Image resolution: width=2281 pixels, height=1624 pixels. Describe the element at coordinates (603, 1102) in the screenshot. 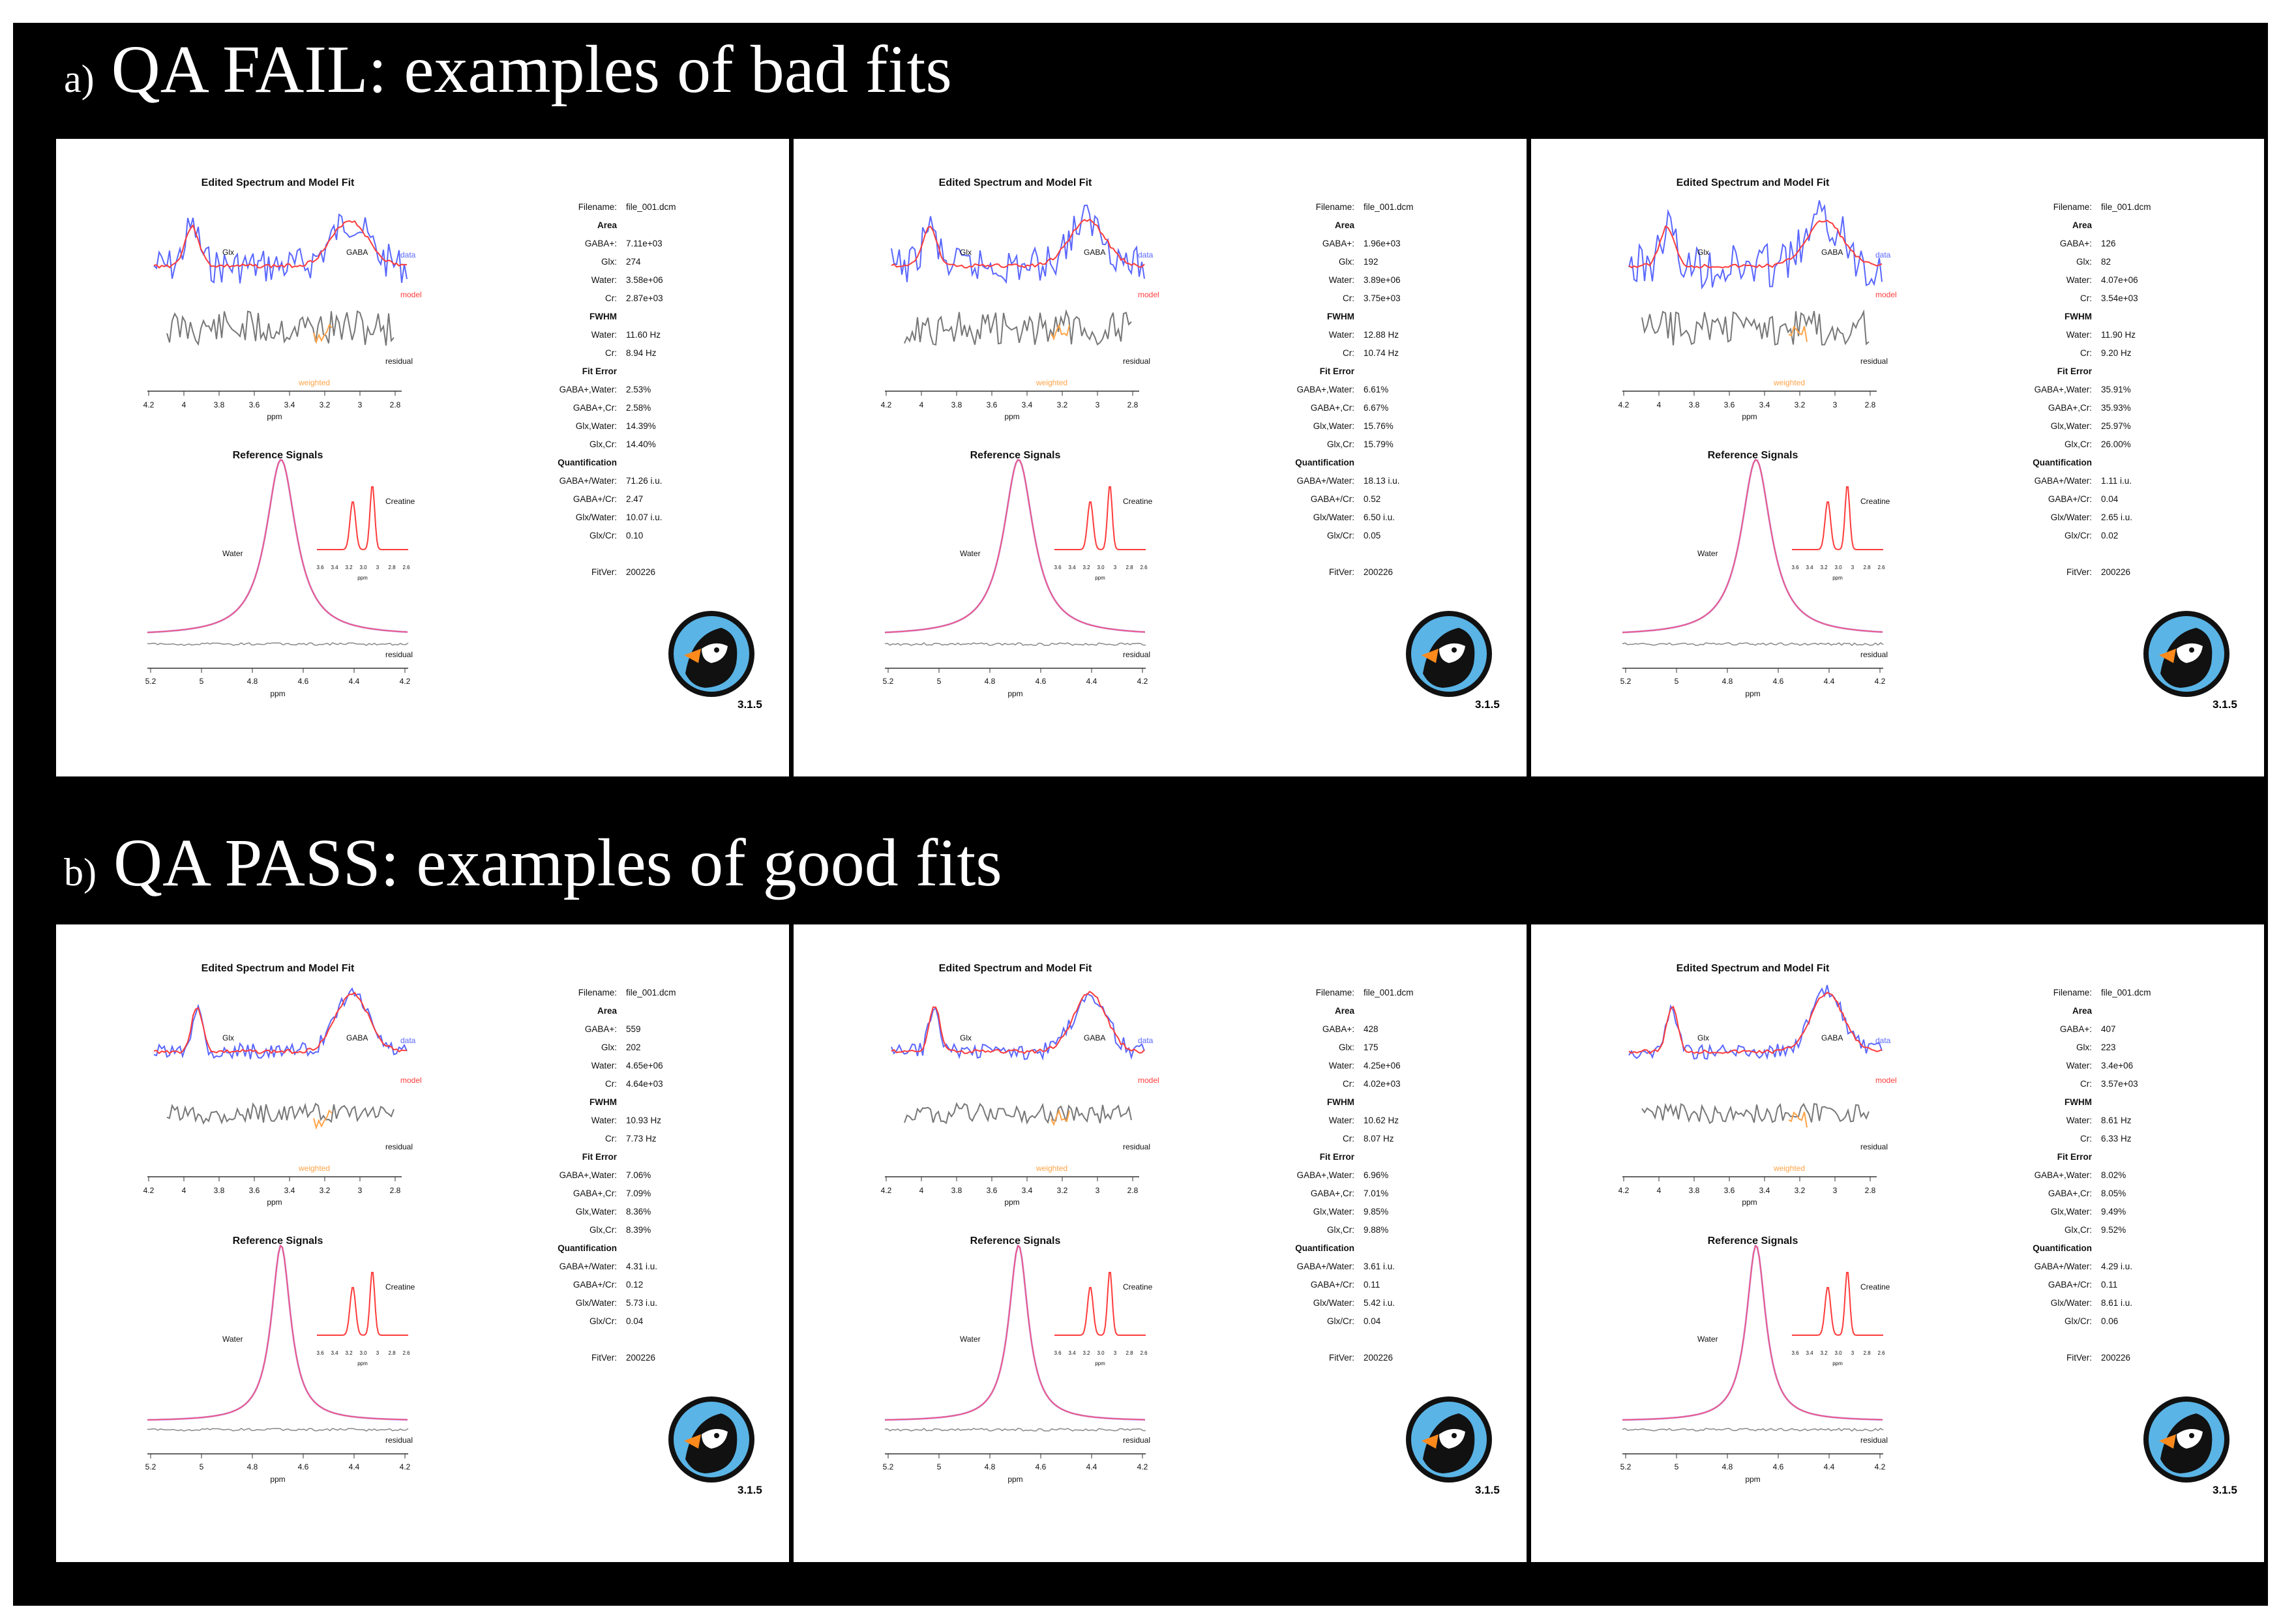

I see `summary-key: FWHM` at that location.